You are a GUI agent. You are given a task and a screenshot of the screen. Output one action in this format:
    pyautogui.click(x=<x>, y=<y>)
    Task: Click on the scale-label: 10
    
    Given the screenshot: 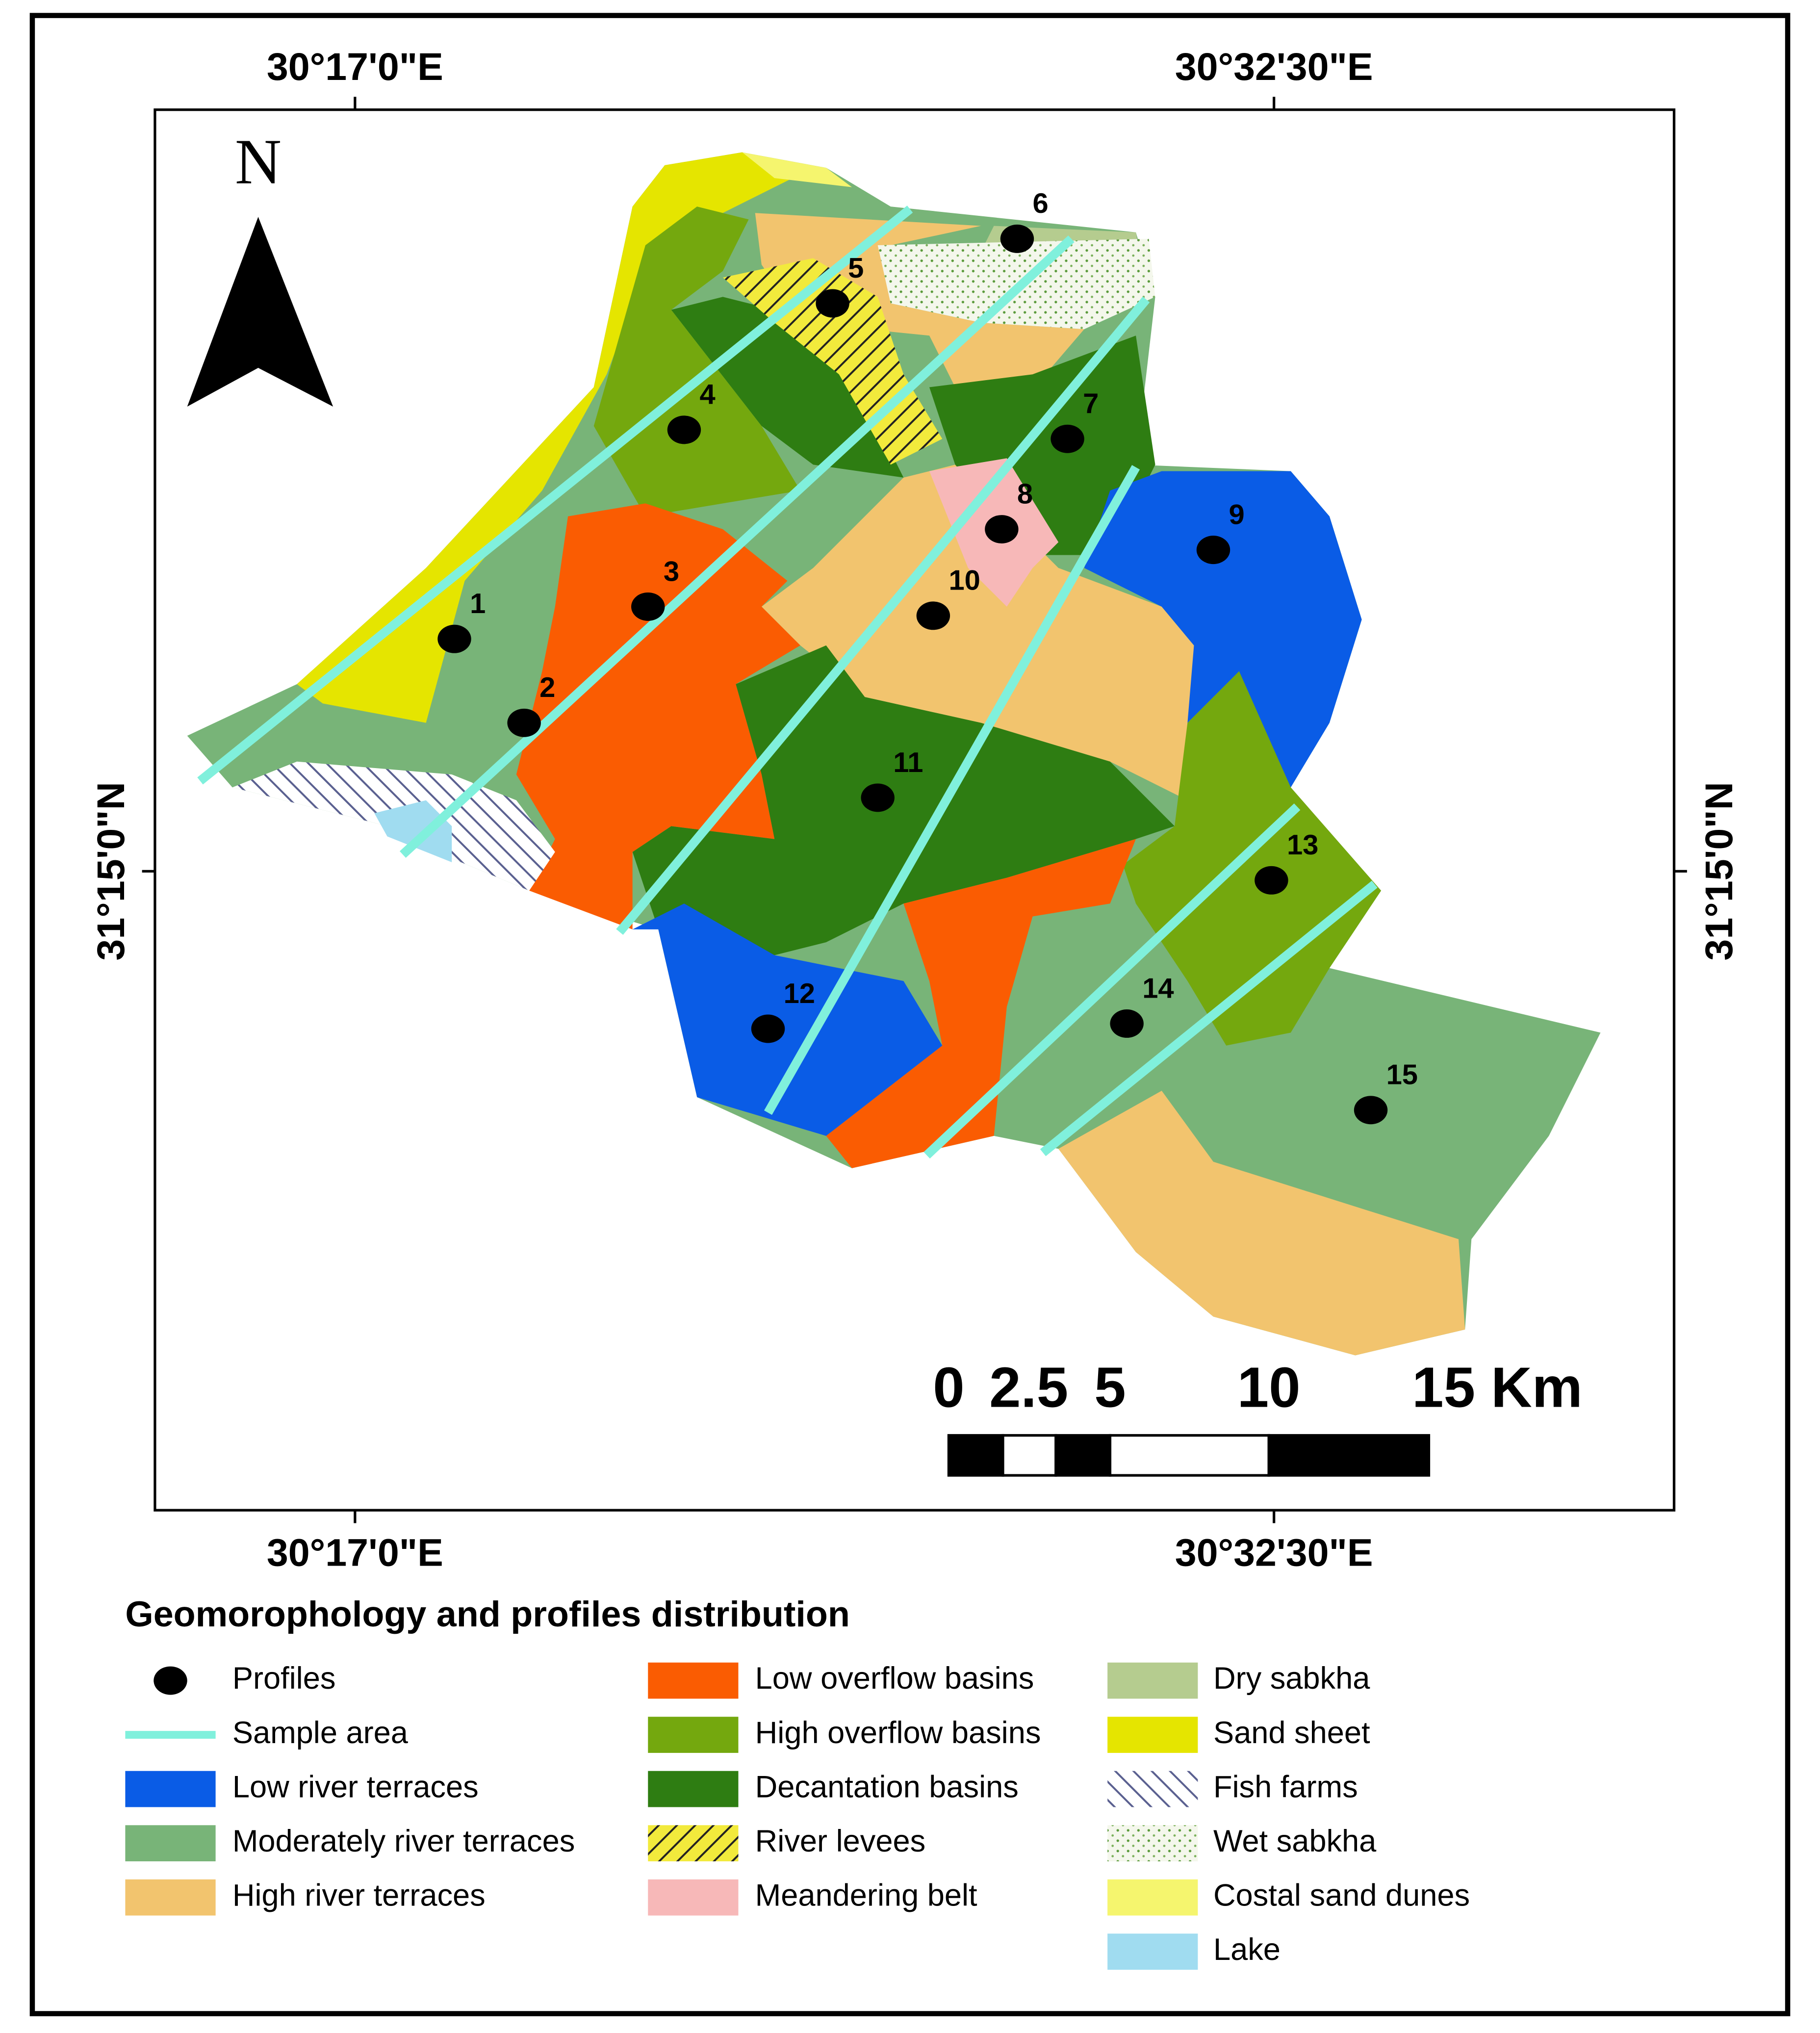 What is the action you would take?
    pyautogui.click(x=1269, y=1387)
    